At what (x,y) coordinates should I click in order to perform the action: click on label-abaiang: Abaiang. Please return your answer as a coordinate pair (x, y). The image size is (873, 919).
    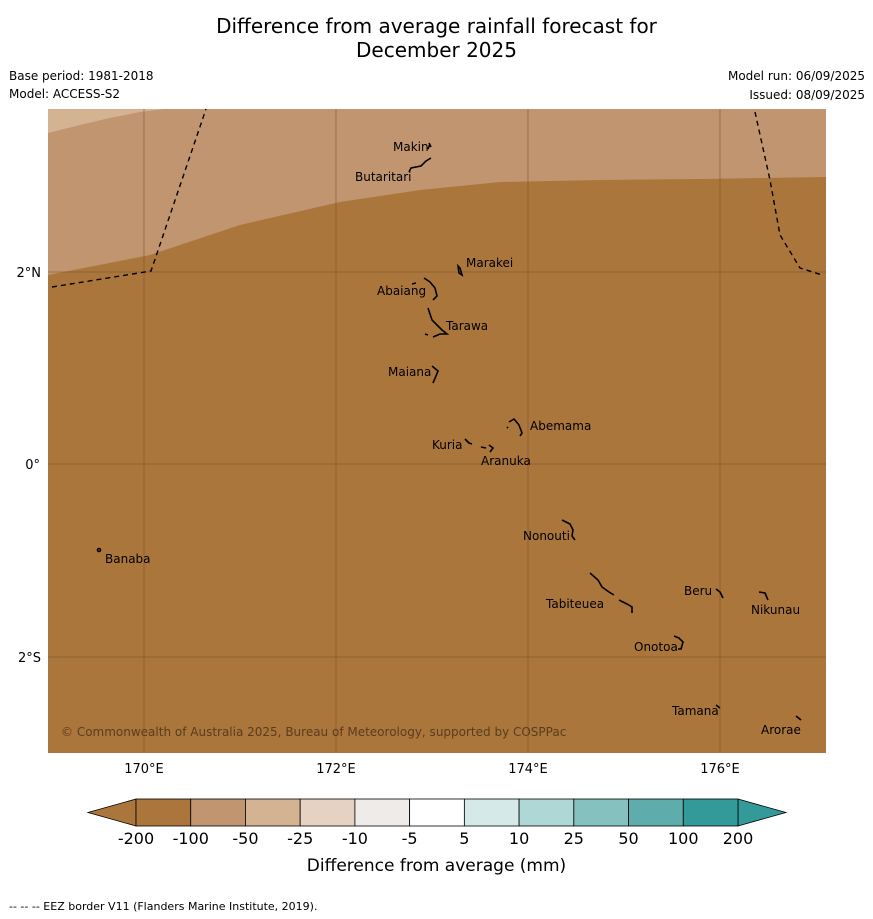
    Looking at the image, I should click on (401, 291).